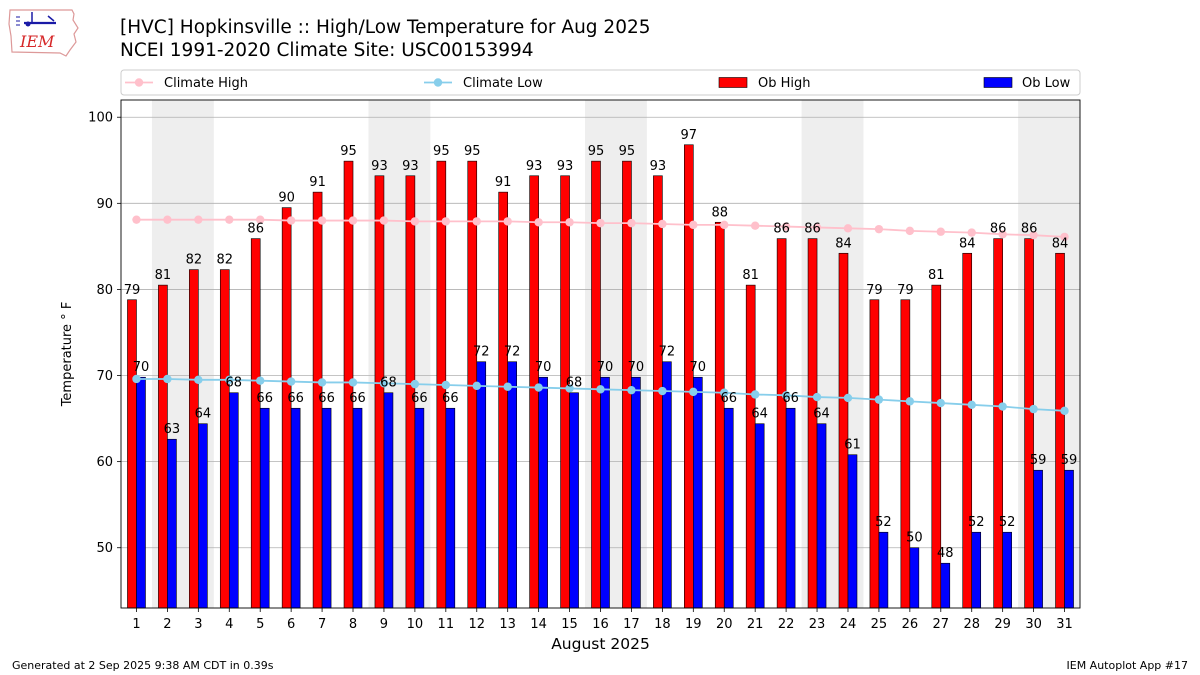 Image resolution: width=1200 pixels, height=675 pixels. I want to click on ob-high-label: 82, so click(194, 260).